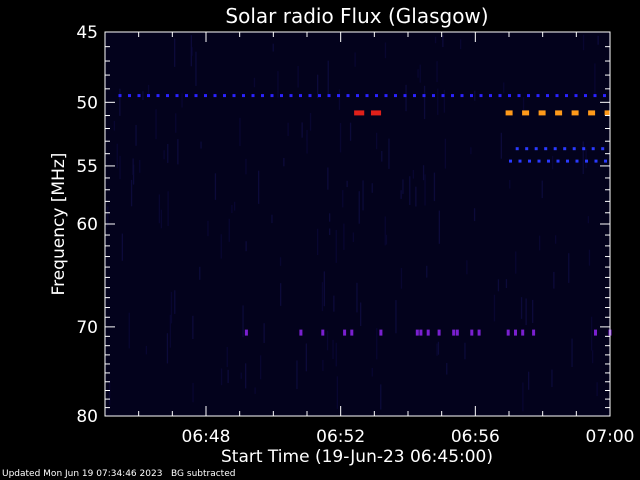 The image size is (640, 480). Describe the element at coordinates (87, 225) in the screenshot. I see `y-tick-label: 60` at that location.